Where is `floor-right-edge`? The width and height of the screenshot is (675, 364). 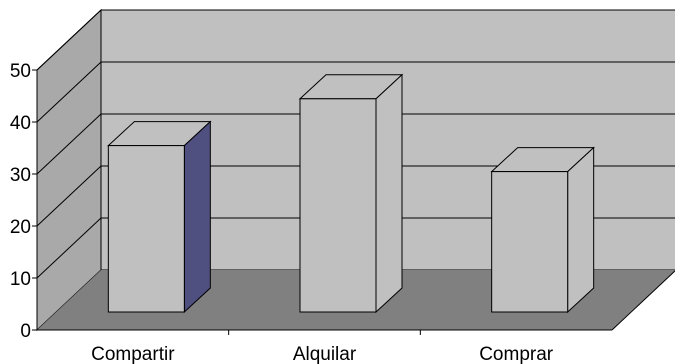 floor-right-edge is located at coordinates (643, 300).